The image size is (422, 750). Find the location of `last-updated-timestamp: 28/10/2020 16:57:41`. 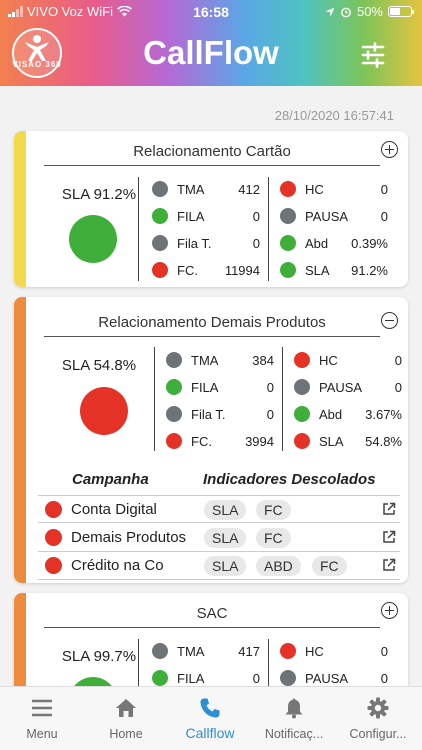

last-updated-timestamp: 28/10/2020 16:57:41 is located at coordinates (334, 115).